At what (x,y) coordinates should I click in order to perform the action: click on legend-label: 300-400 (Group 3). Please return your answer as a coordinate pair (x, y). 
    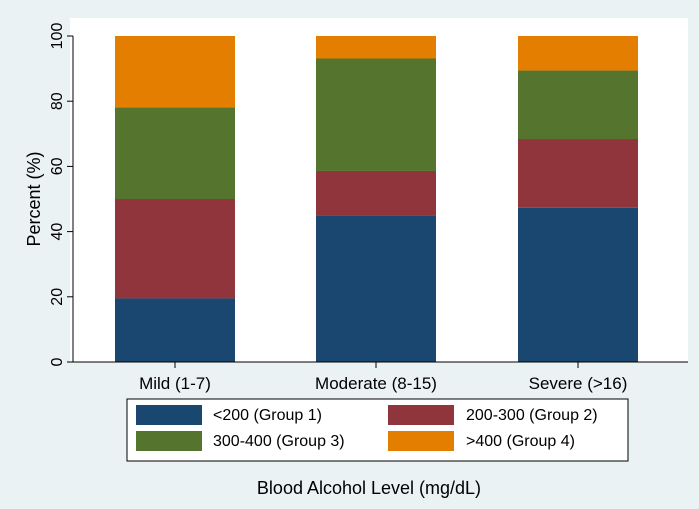
    Looking at the image, I should click on (279, 441).